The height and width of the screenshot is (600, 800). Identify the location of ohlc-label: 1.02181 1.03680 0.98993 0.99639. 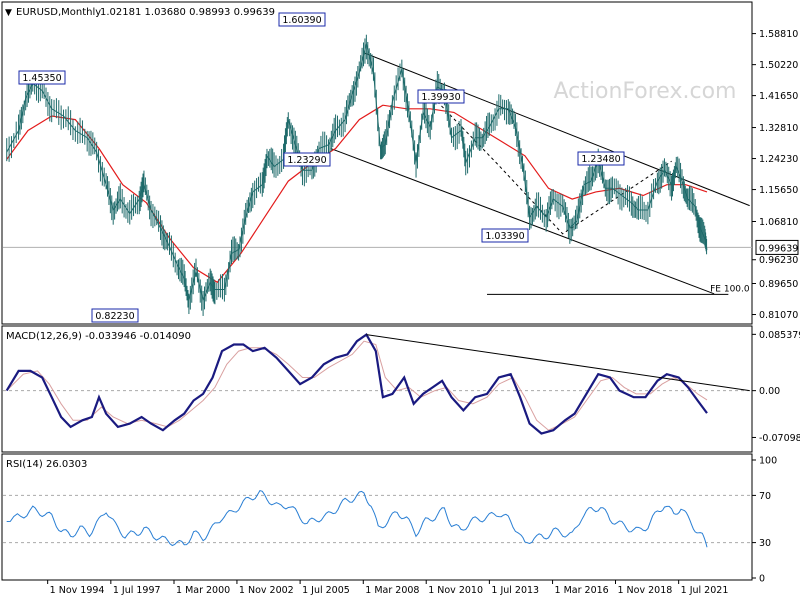
(187, 12).